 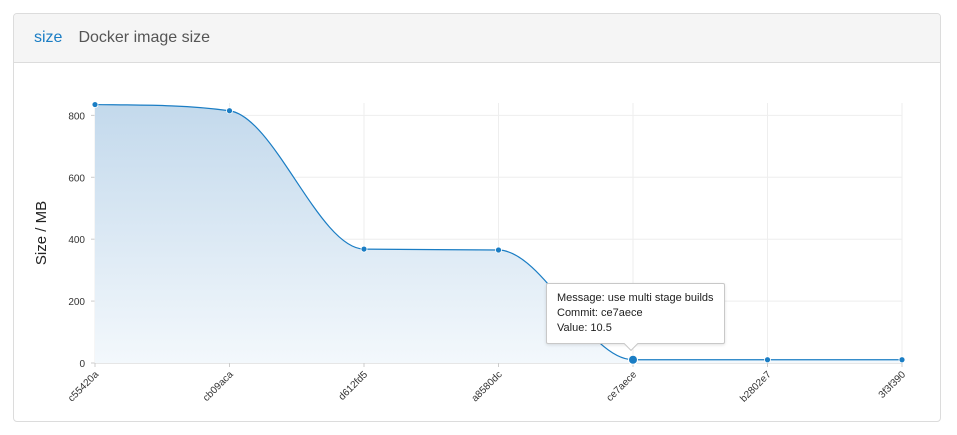 What do you see at coordinates (635, 298) in the screenshot?
I see `tooltip-message: Message: use multi stage builds` at bounding box center [635, 298].